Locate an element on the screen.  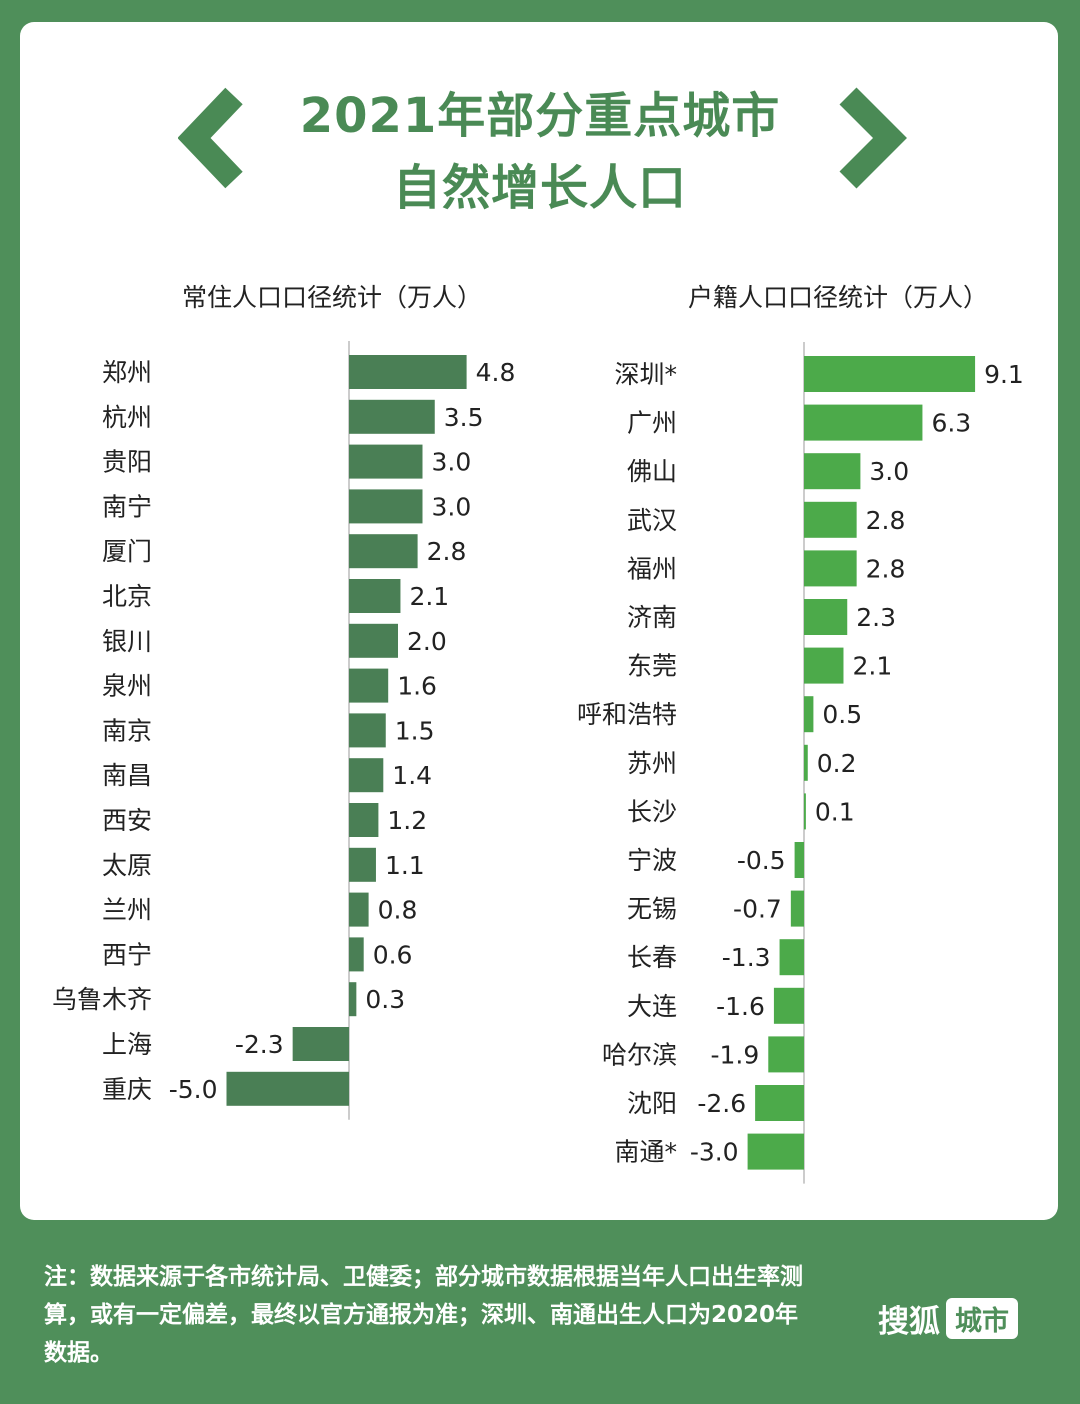
value-label: 3.5 is located at coordinates (464, 417).